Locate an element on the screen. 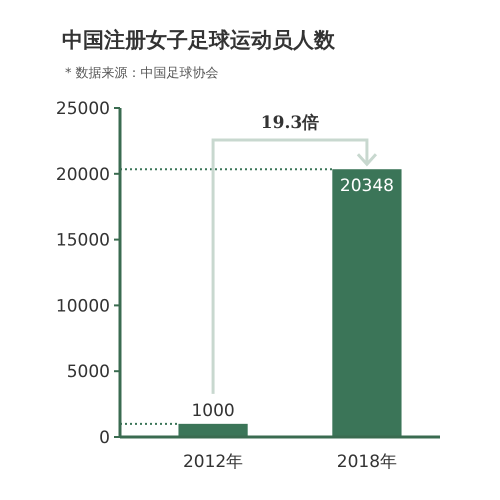 This screenshot has width=500, height=500. y-tick-label: 10000 is located at coordinates (83, 306).